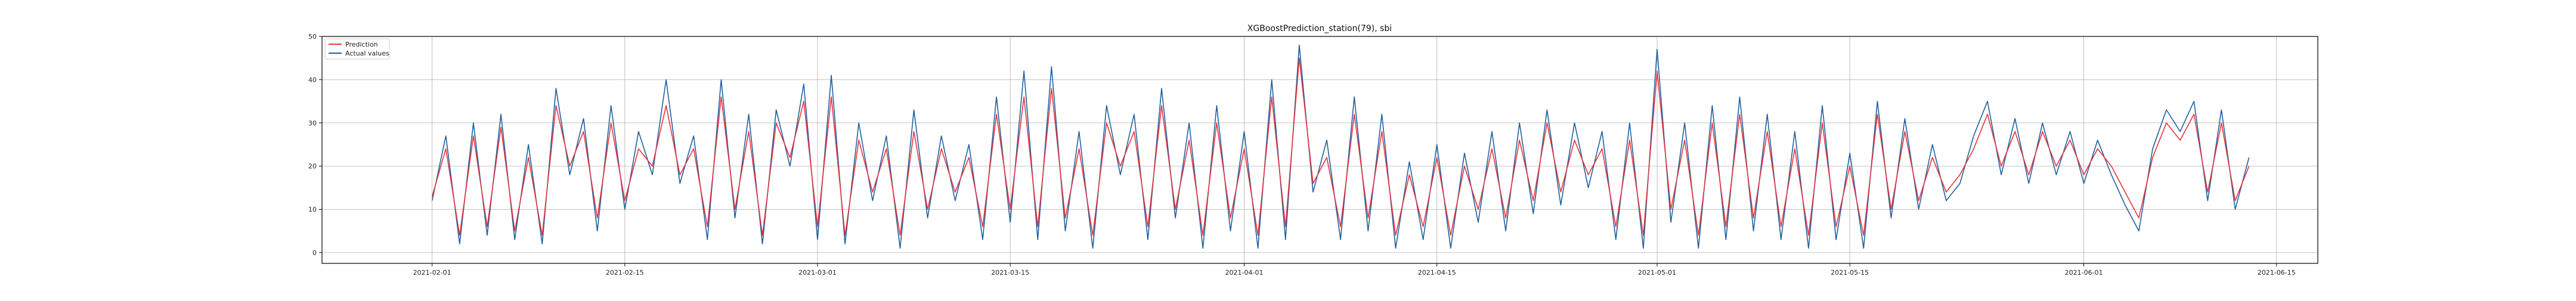 The width and height of the screenshot is (2576, 301). Describe the element at coordinates (367, 54) in the screenshot. I see `legend-label-actual-values: Actual values` at that location.